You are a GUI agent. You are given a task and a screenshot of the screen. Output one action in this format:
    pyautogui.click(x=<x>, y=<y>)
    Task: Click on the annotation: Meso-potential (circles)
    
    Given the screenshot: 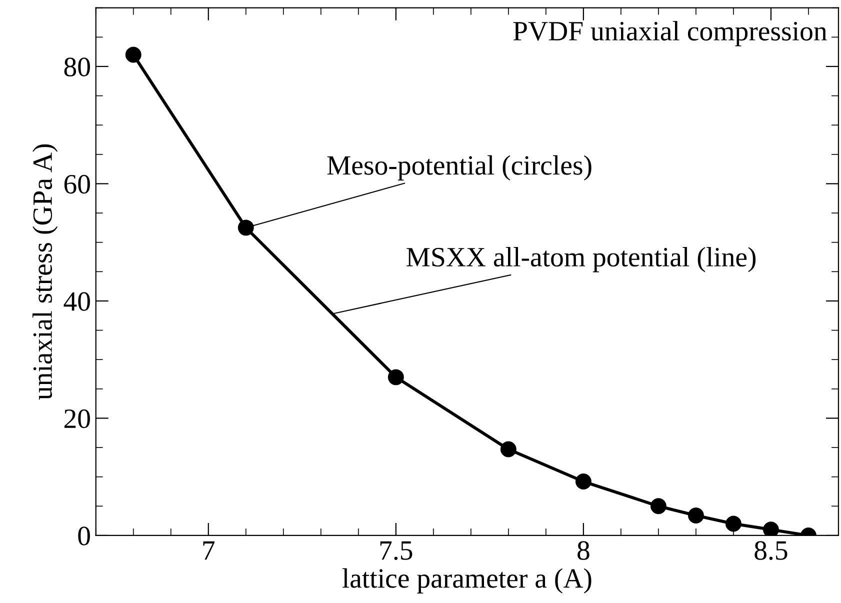 What is the action you would take?
    pyautogui.click(x=459, y=167)
    